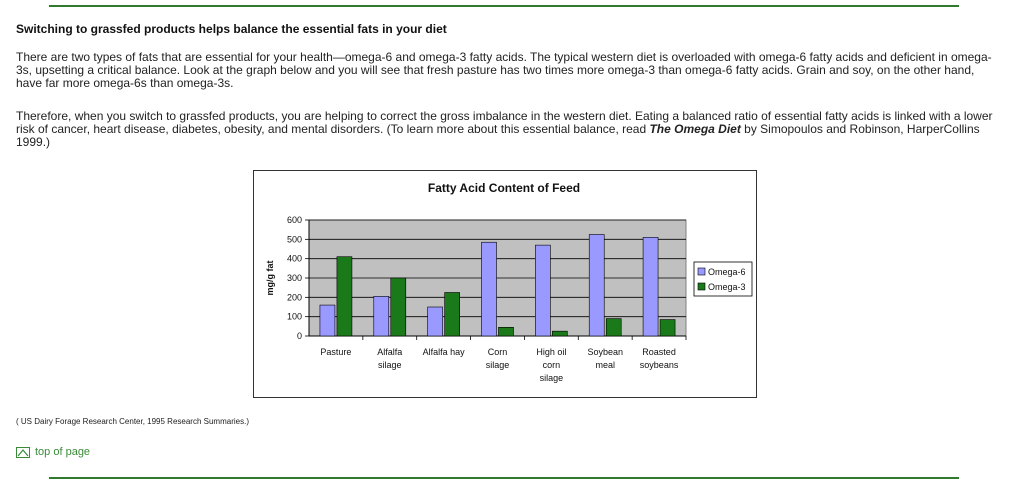 This screenshot has width=1024, height=481. Describe the element at coordinates (659, 352) in the screenshot. I see `x-tick-label: Roasted` at that location.